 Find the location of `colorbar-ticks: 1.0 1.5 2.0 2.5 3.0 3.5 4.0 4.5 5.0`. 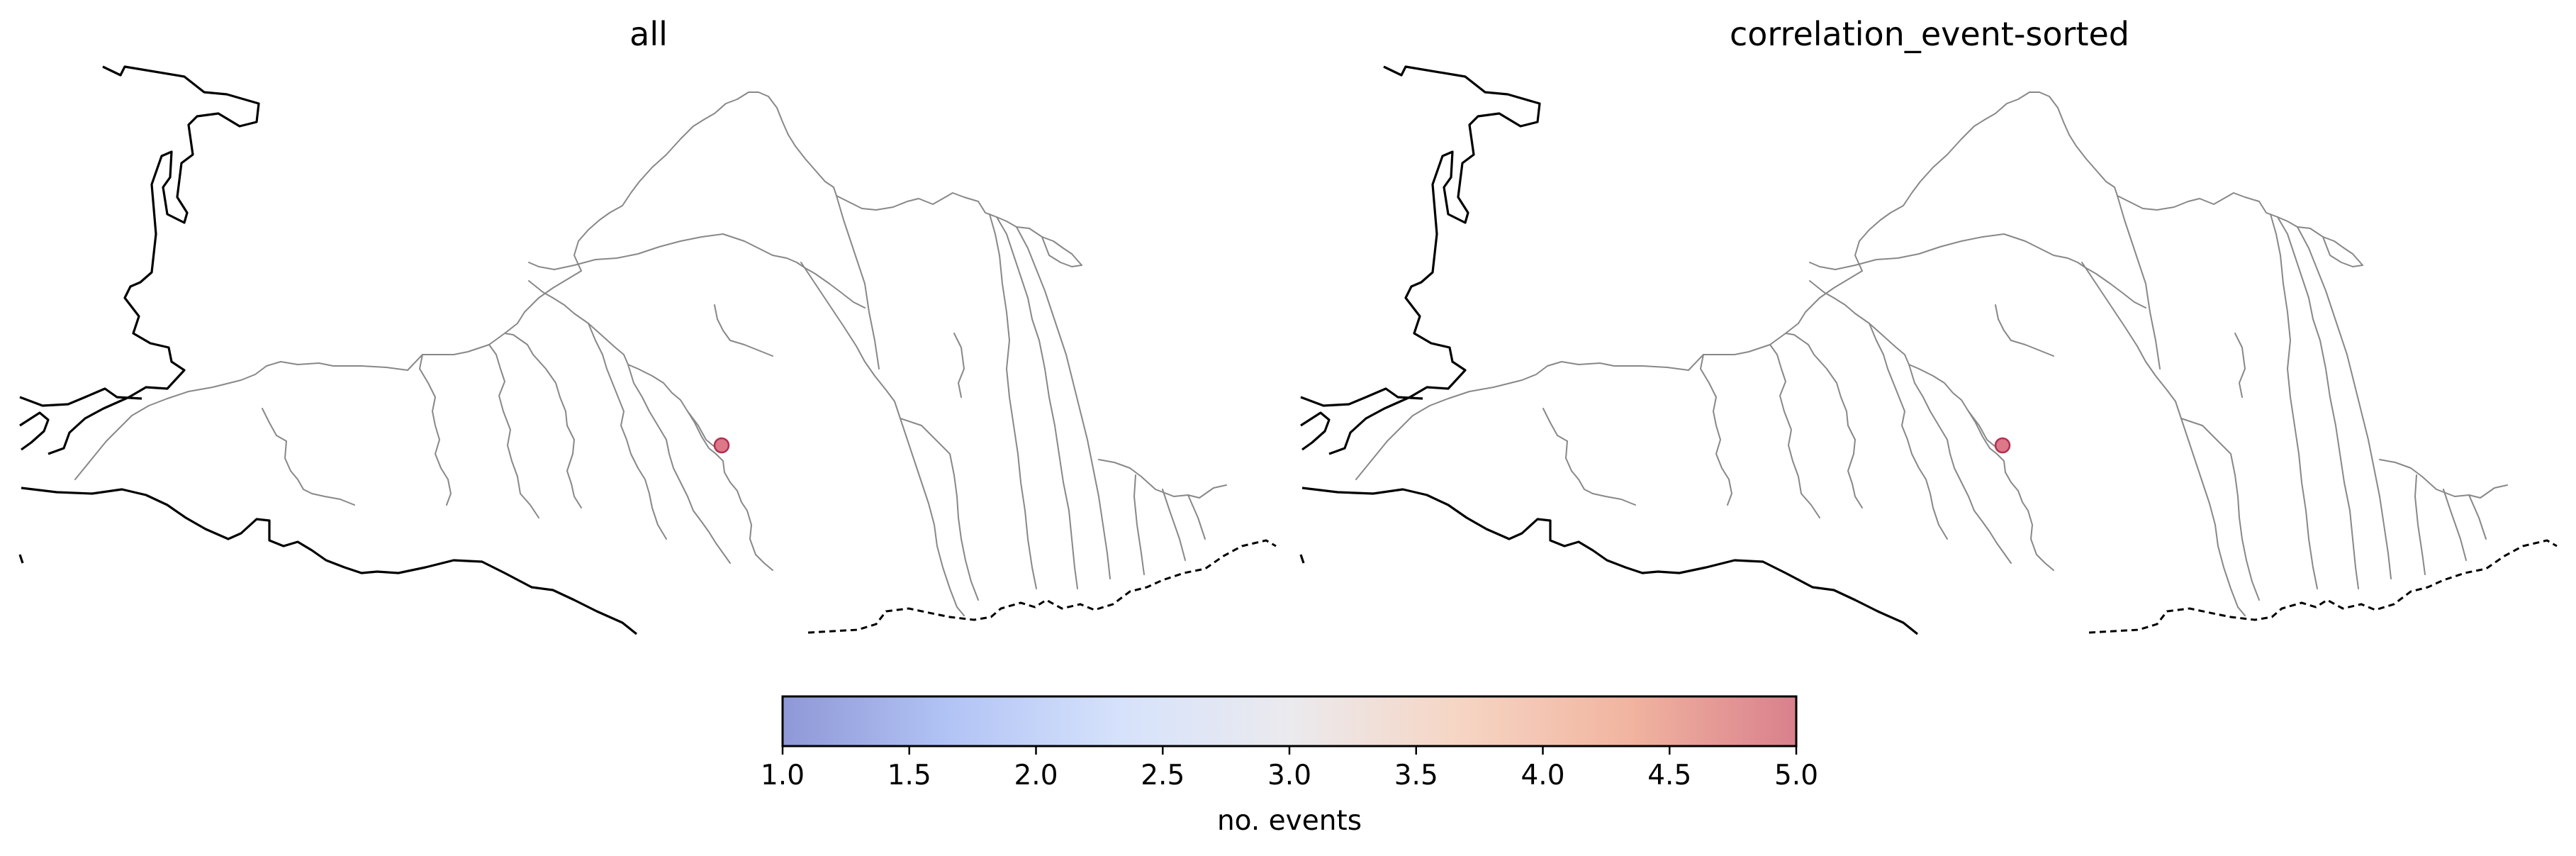

colorbar-ticks: 1.0 1.5 2.0 2.5 3.0 3.5 4.0 4.5 5.0 is located at coordinates (1289, 769).